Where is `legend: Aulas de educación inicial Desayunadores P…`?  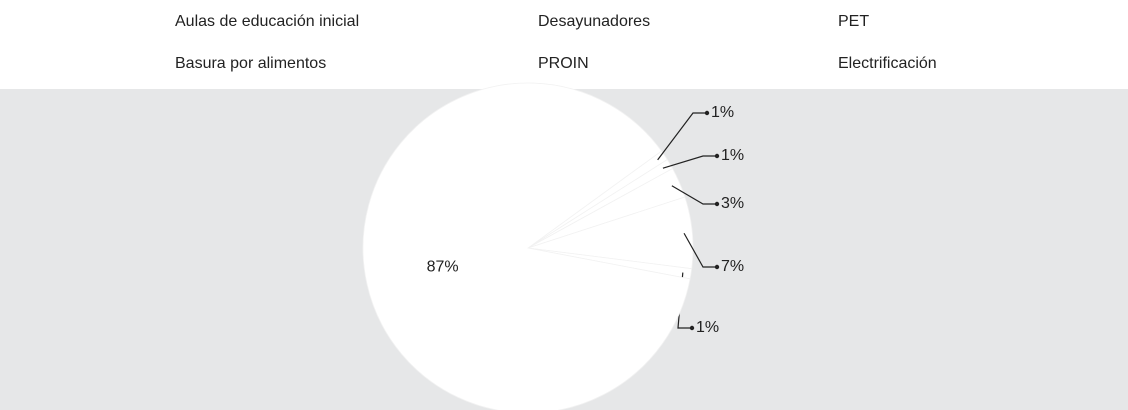
legend: Aulas de educación inicial Desayunadores P… is located at coordinates (548, 42).